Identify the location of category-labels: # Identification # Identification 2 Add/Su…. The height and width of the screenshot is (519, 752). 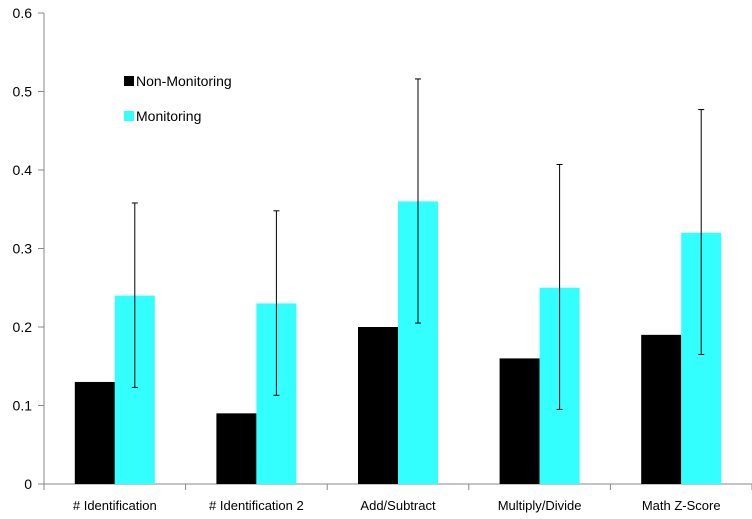
(397, 505).